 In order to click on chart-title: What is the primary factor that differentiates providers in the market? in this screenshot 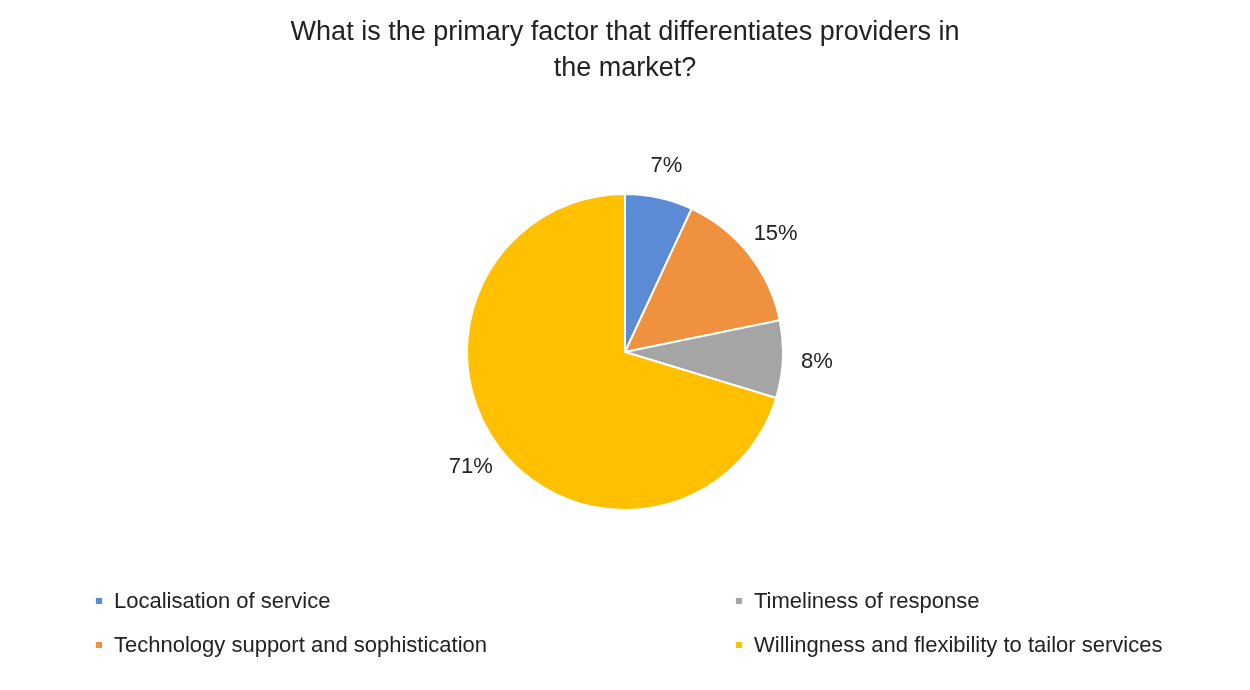, I will do `click(625, 49)`.